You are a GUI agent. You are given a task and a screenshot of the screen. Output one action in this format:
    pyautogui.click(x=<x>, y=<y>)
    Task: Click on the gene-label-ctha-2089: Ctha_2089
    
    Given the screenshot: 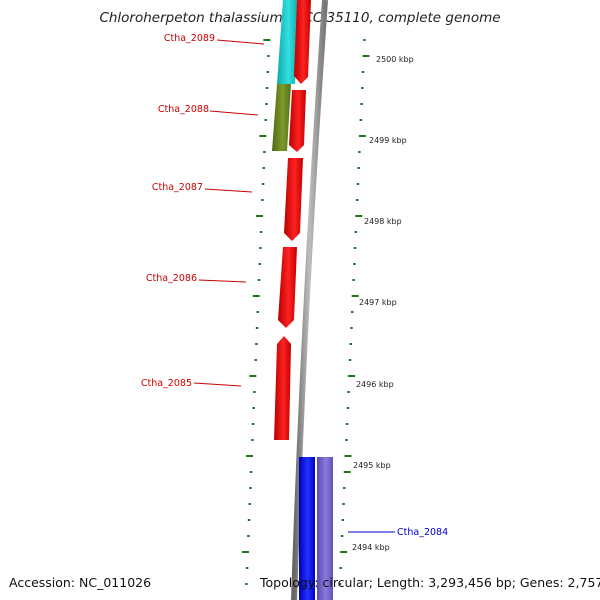 What is the action you would take?
    pyautogui.click(x=189, y=38)
    